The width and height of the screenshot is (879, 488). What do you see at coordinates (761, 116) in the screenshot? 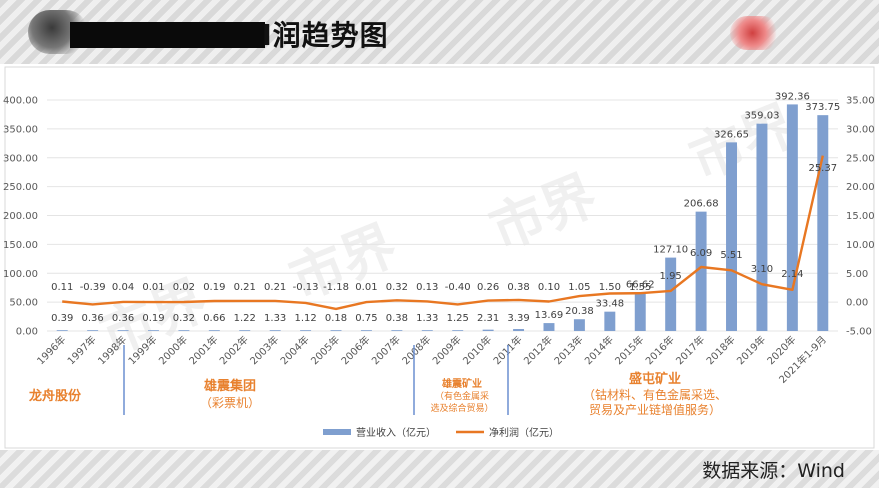
I see `revenue-data-label: 359.03` at bounding box center [761, 116].